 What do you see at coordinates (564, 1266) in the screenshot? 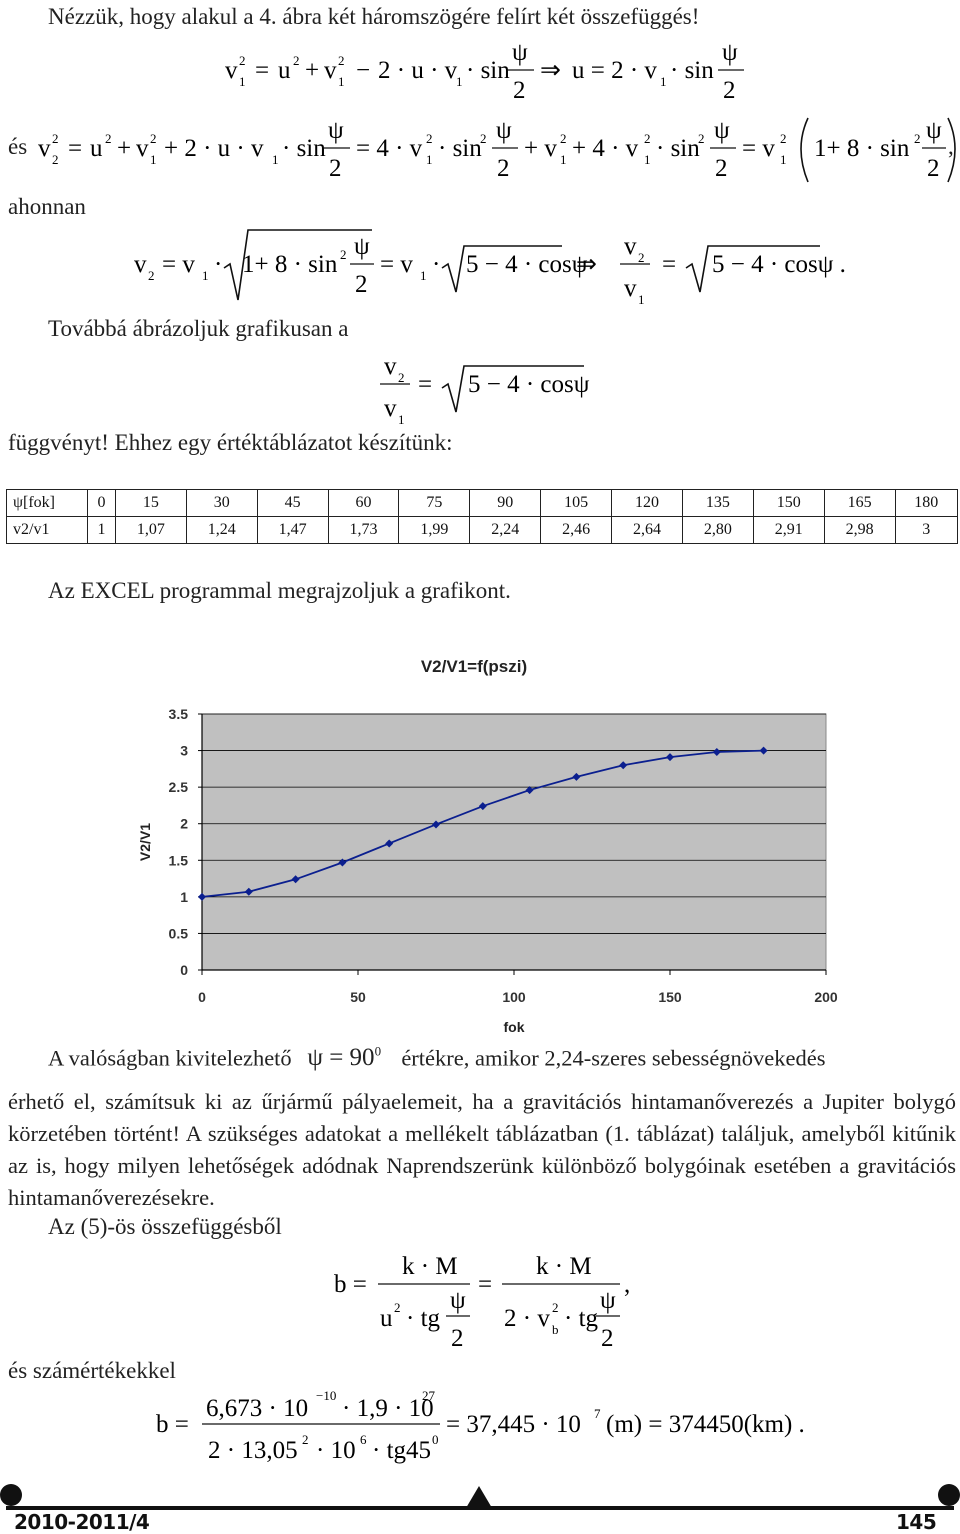
I see `svg-text: k · M` at bounding box center [564, 1266].